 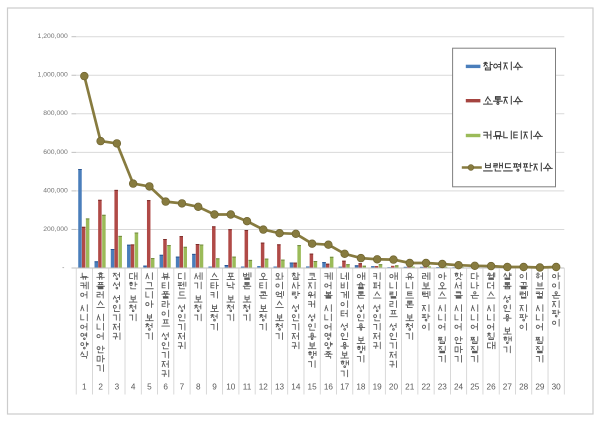 I want to click on svg-text: 7, so click(x=182, y=387).